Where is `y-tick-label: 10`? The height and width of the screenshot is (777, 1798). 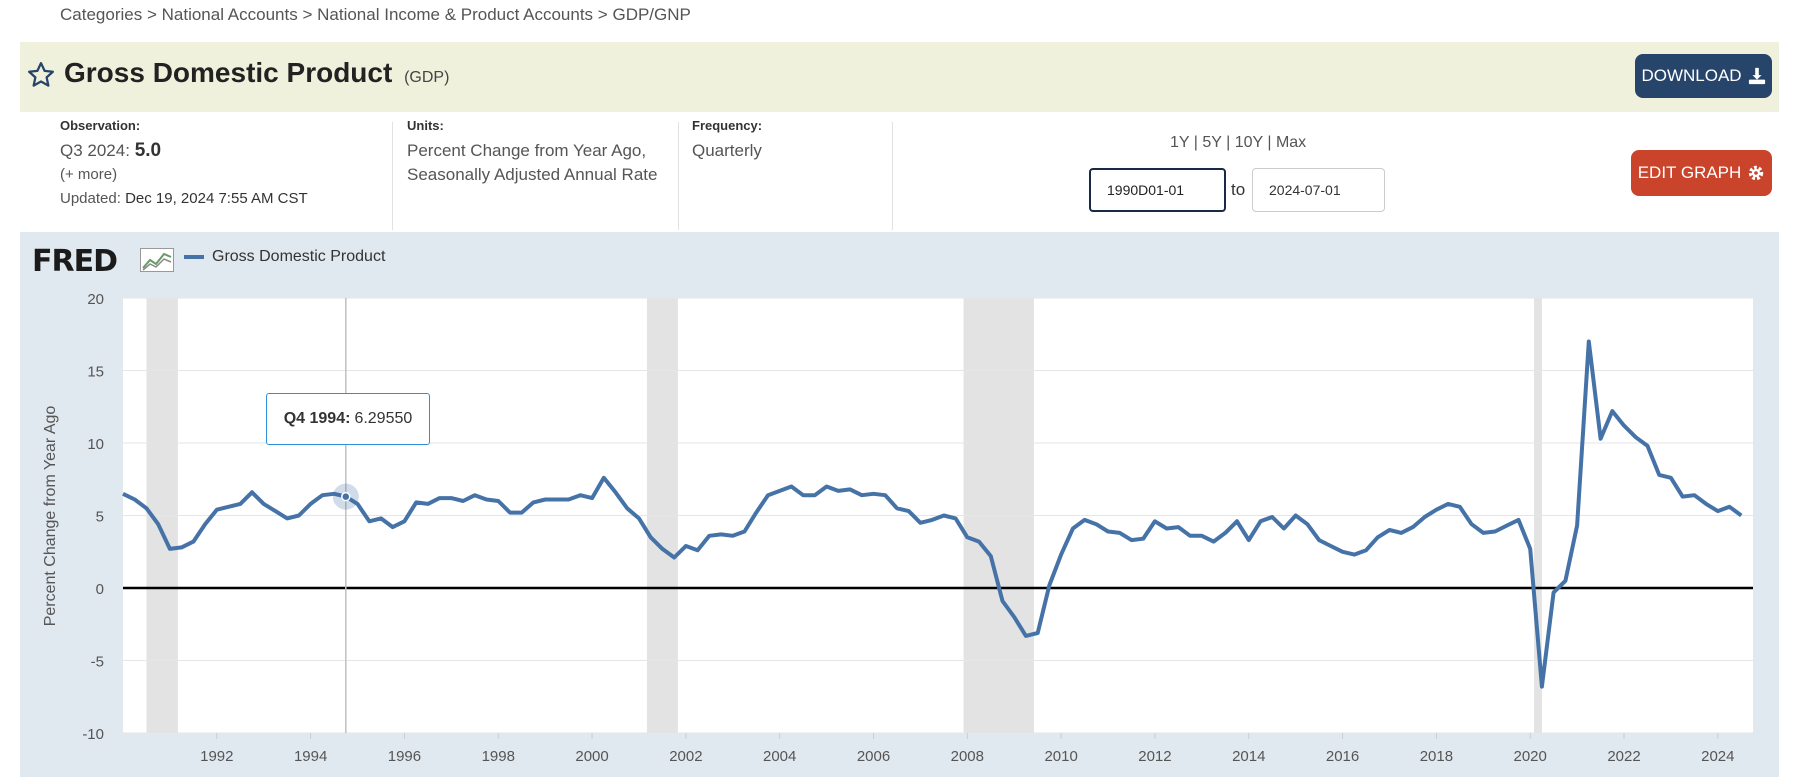 y-tick-label: 10 is located at coordinates (95, 444).